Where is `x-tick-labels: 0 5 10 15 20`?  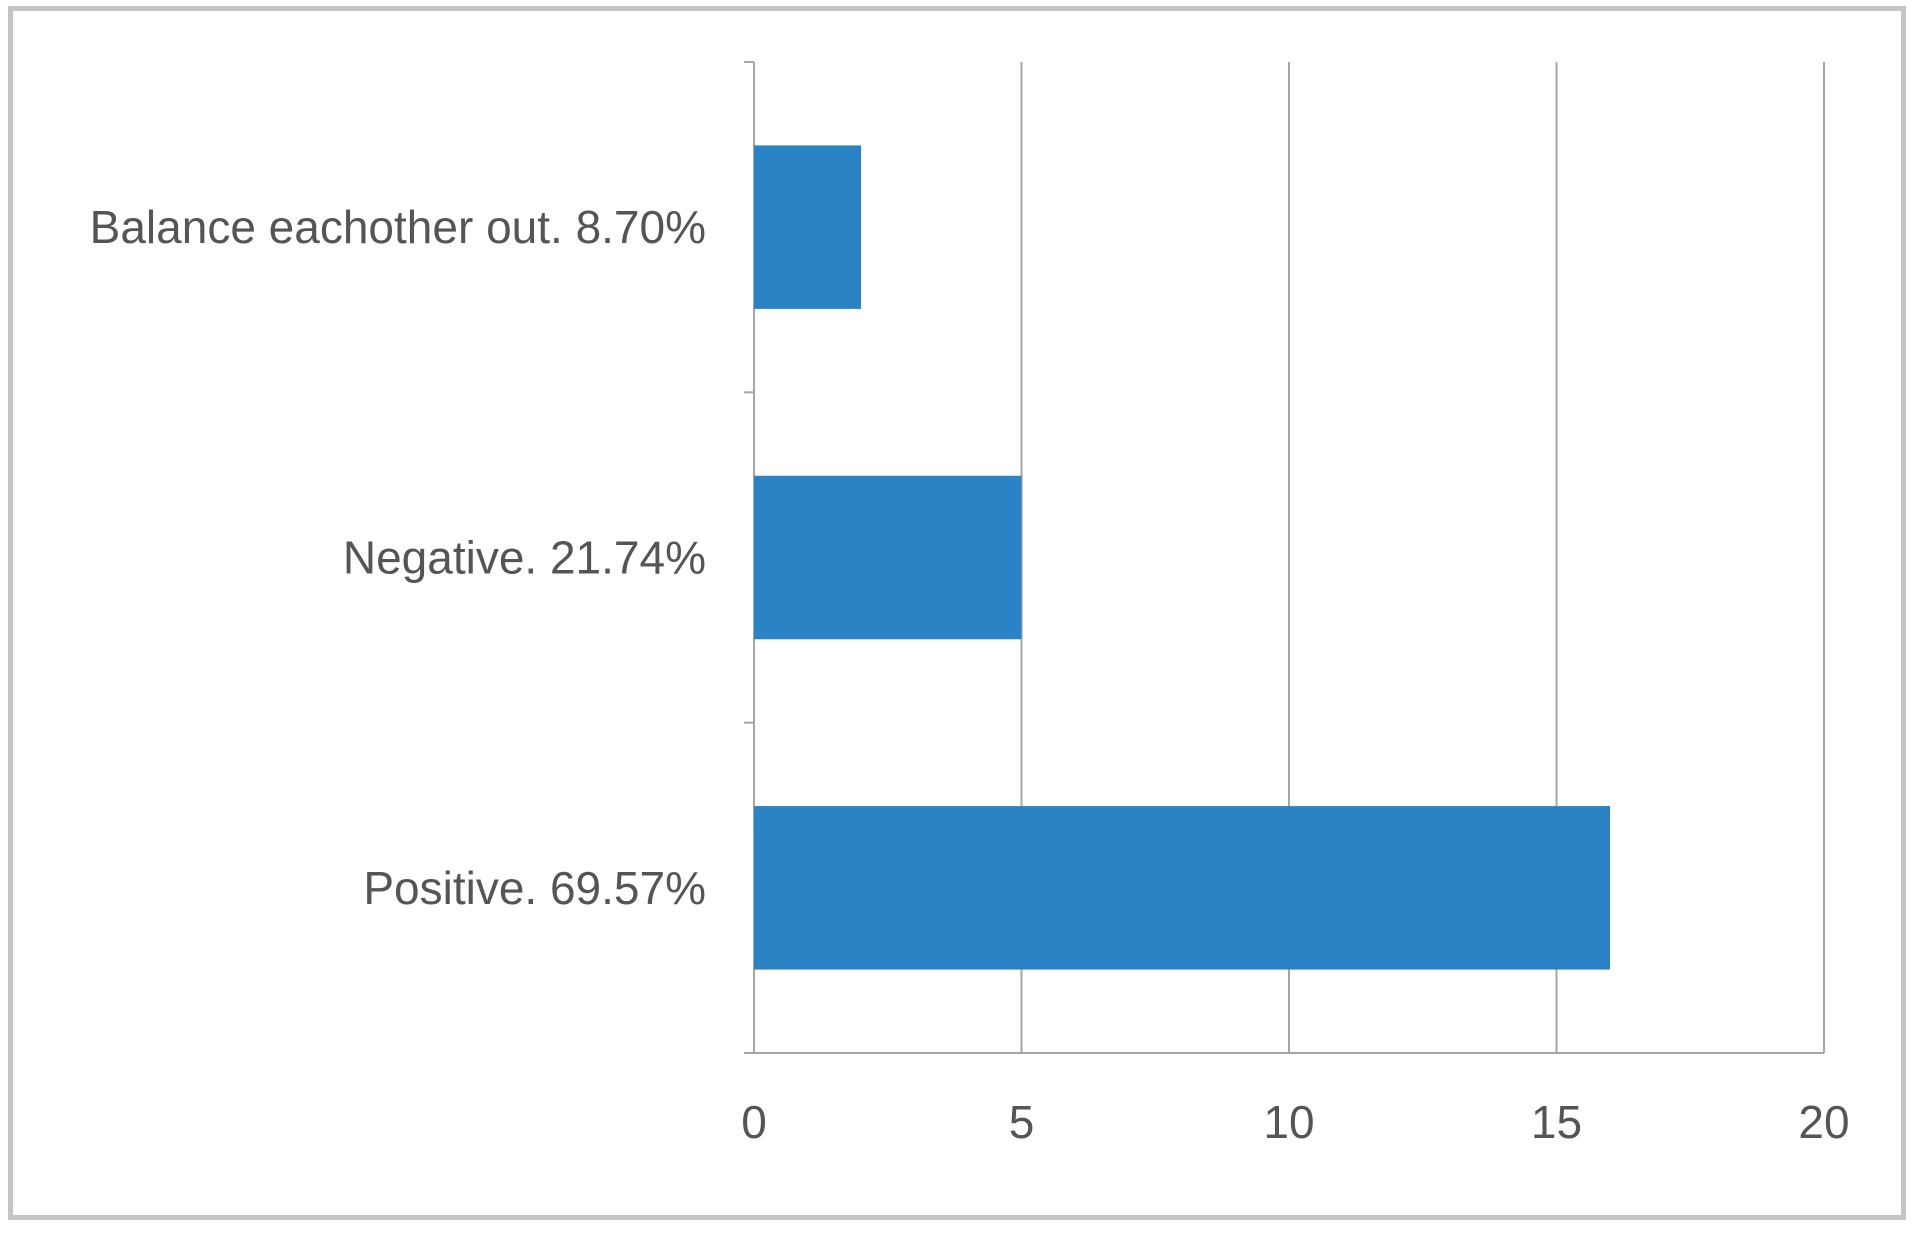 x-tick-labels: 0 5 10 15 20 is located at coordinates (1295, 1122).